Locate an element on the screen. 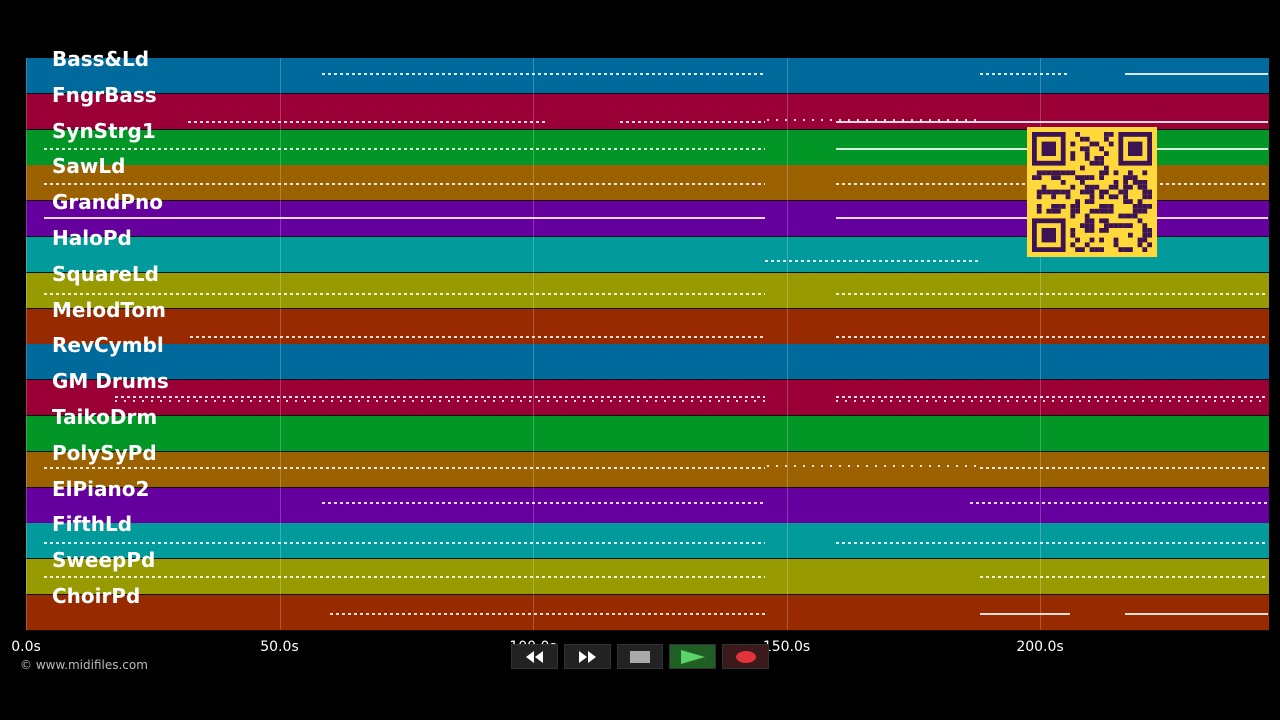 This screenshot has width=1280, height=720. transport-controls is located at coordinates (640, 656).